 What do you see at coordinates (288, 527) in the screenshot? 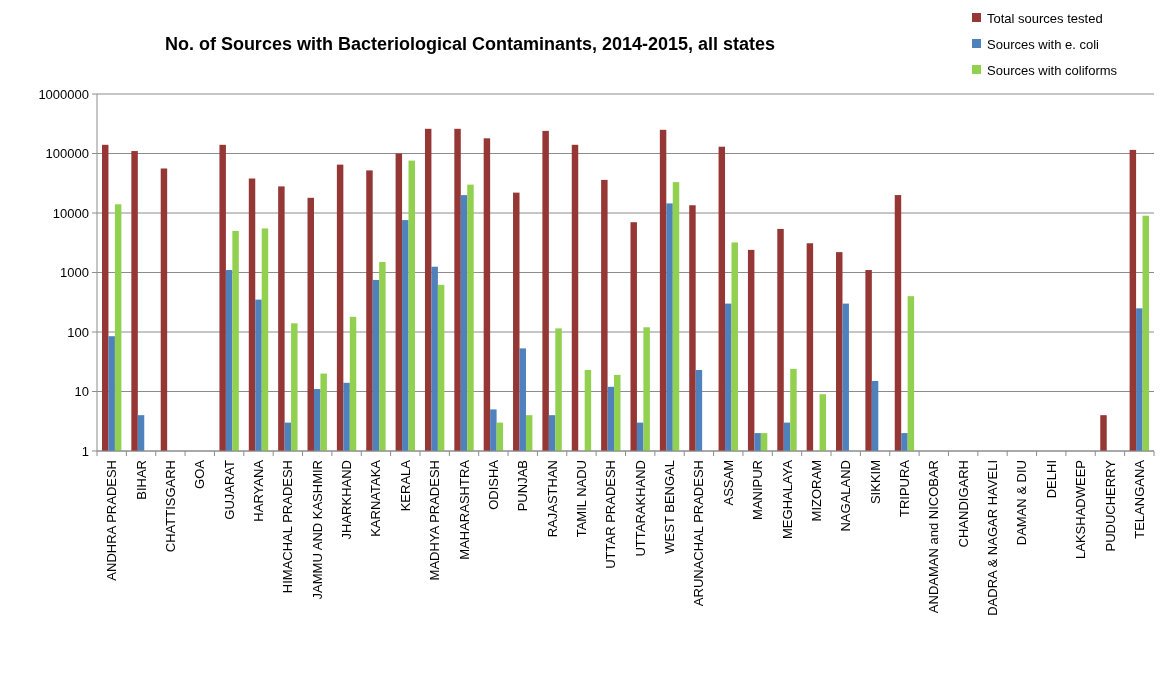
I see `x-tick-label: HIMACHAL PRADESH` at bounding box center [288, 527].